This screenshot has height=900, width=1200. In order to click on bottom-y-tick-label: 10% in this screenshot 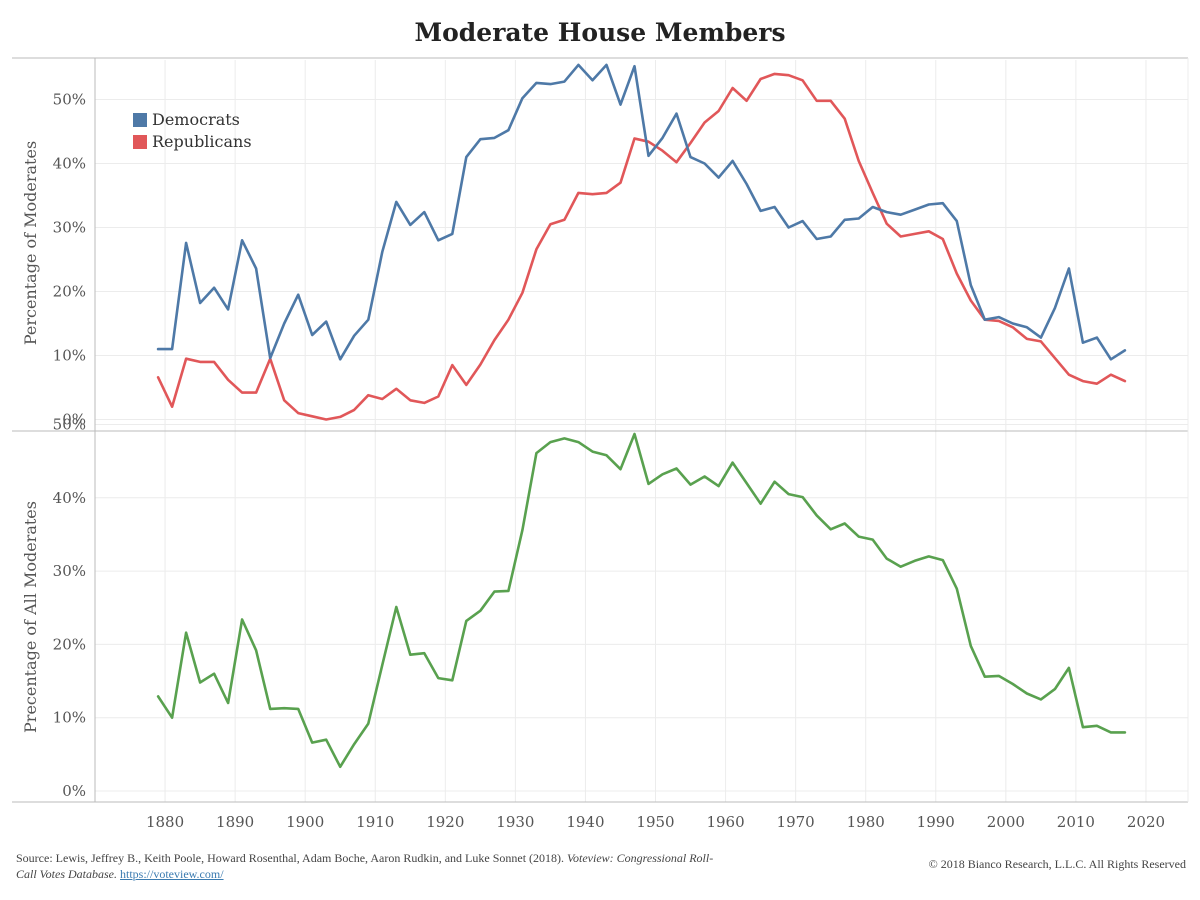, I will do `click(69, 718)`.